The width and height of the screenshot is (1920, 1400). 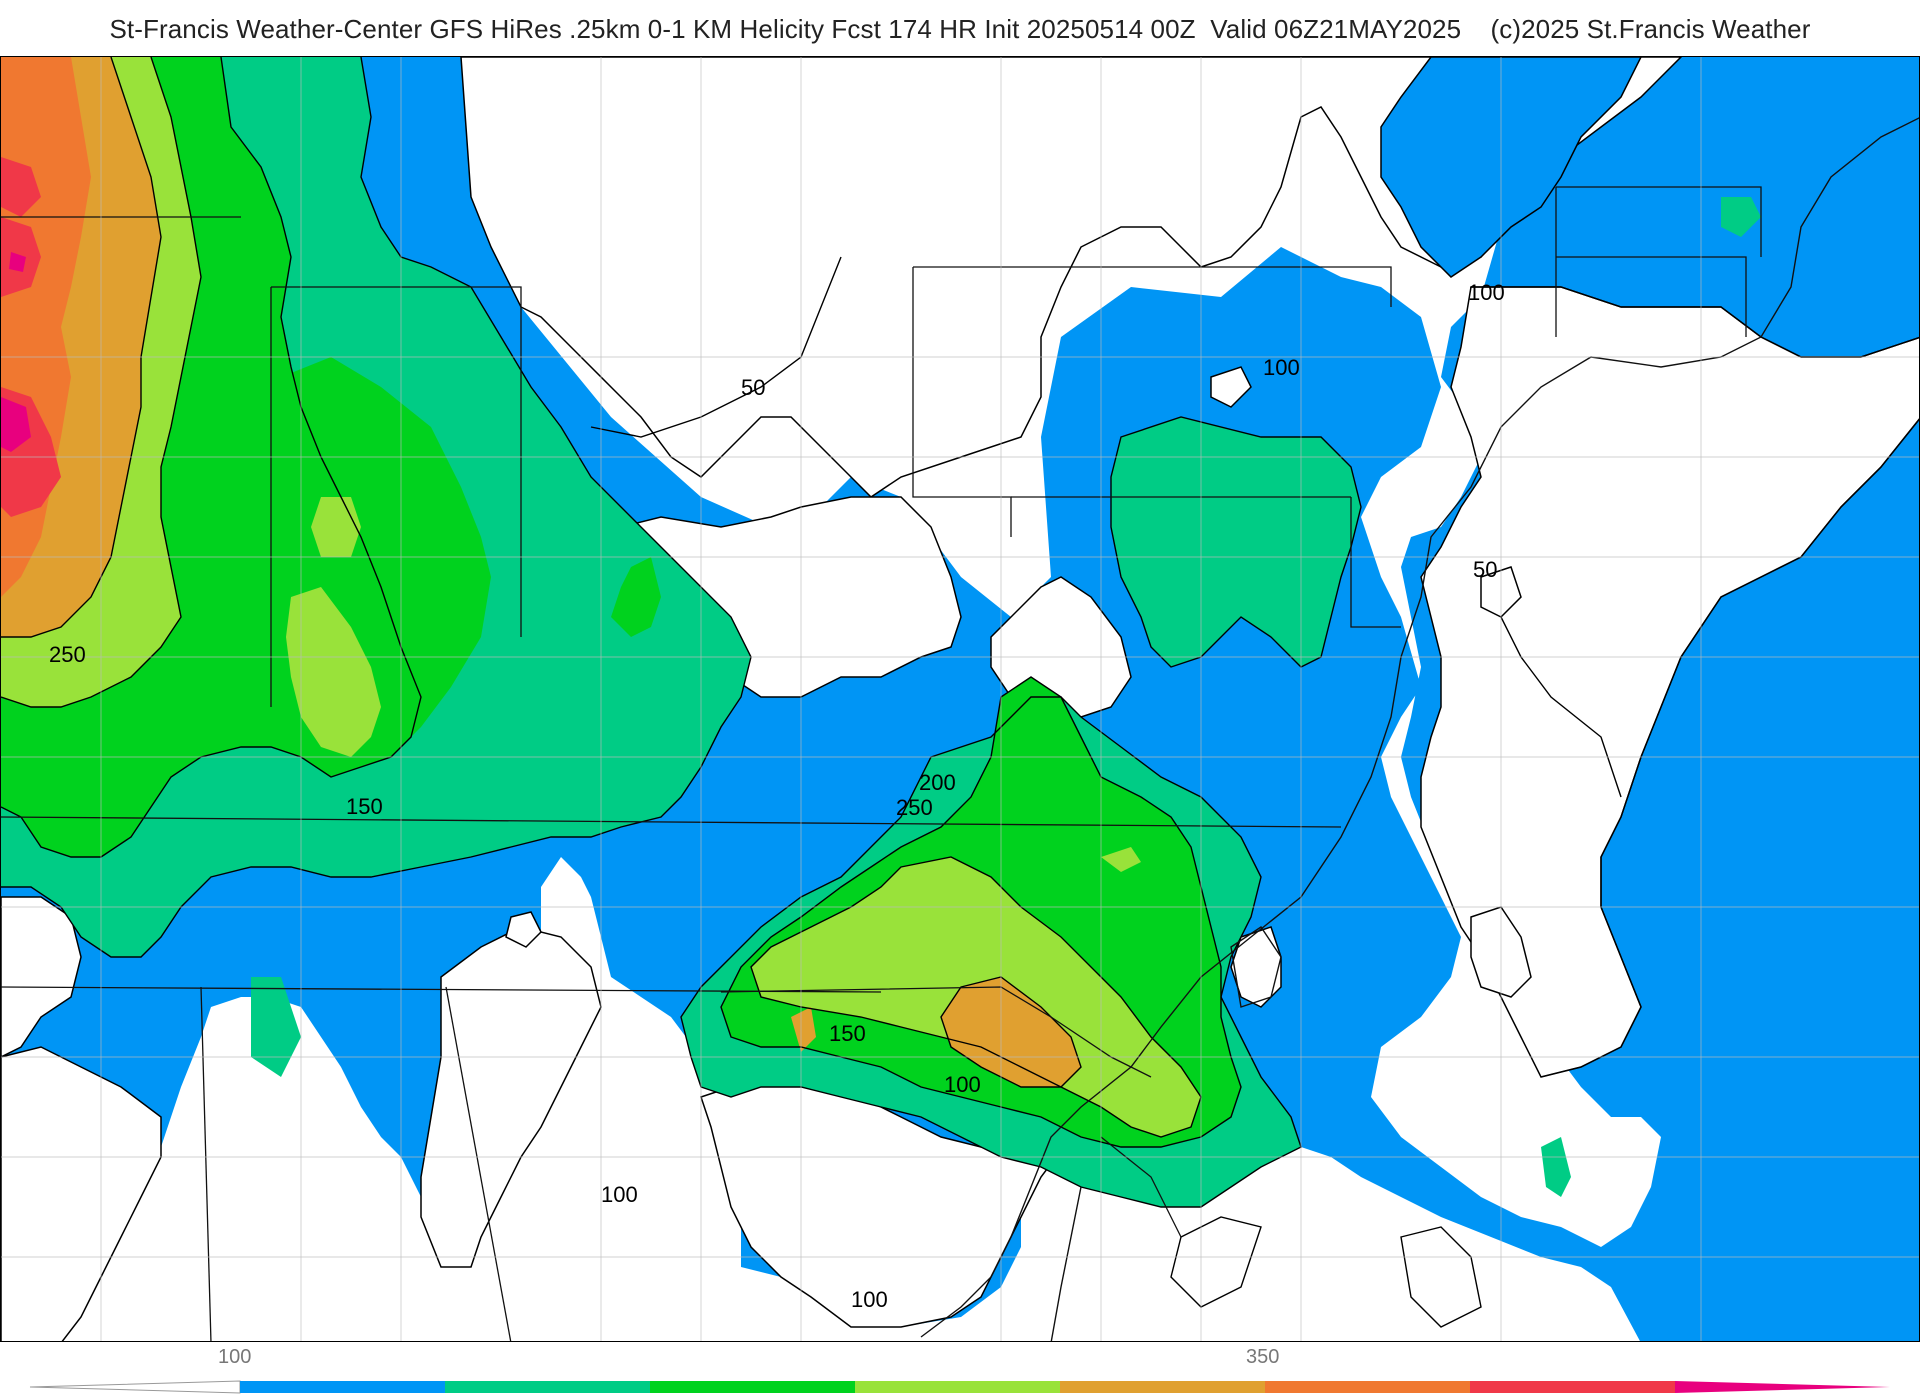 What do you see at coordinates (1485, 569) in the screenshot?
I see `contour-label-50-atlantic: 50` at bounding box center [1485, 569].